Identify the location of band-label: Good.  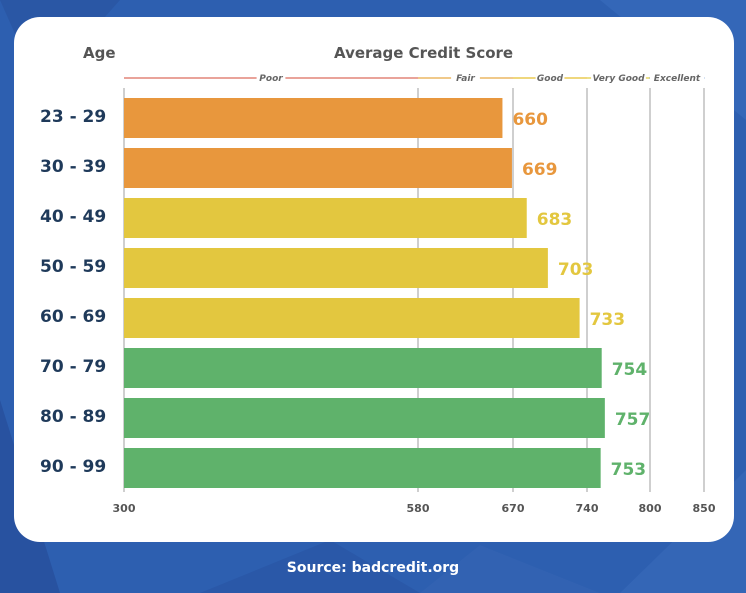
(550, 79).